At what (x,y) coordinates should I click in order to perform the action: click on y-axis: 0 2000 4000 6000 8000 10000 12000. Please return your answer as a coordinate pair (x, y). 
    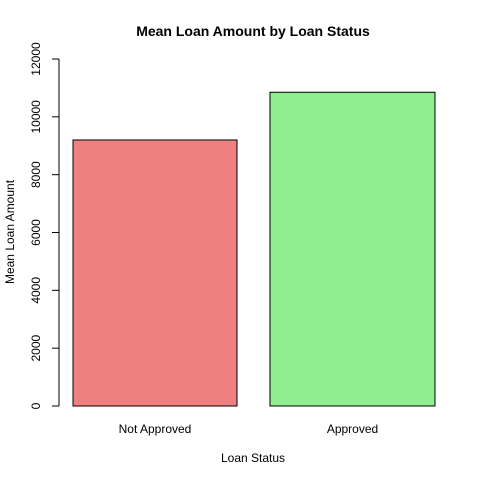
    Looking at the image, I should click on (44, 225).